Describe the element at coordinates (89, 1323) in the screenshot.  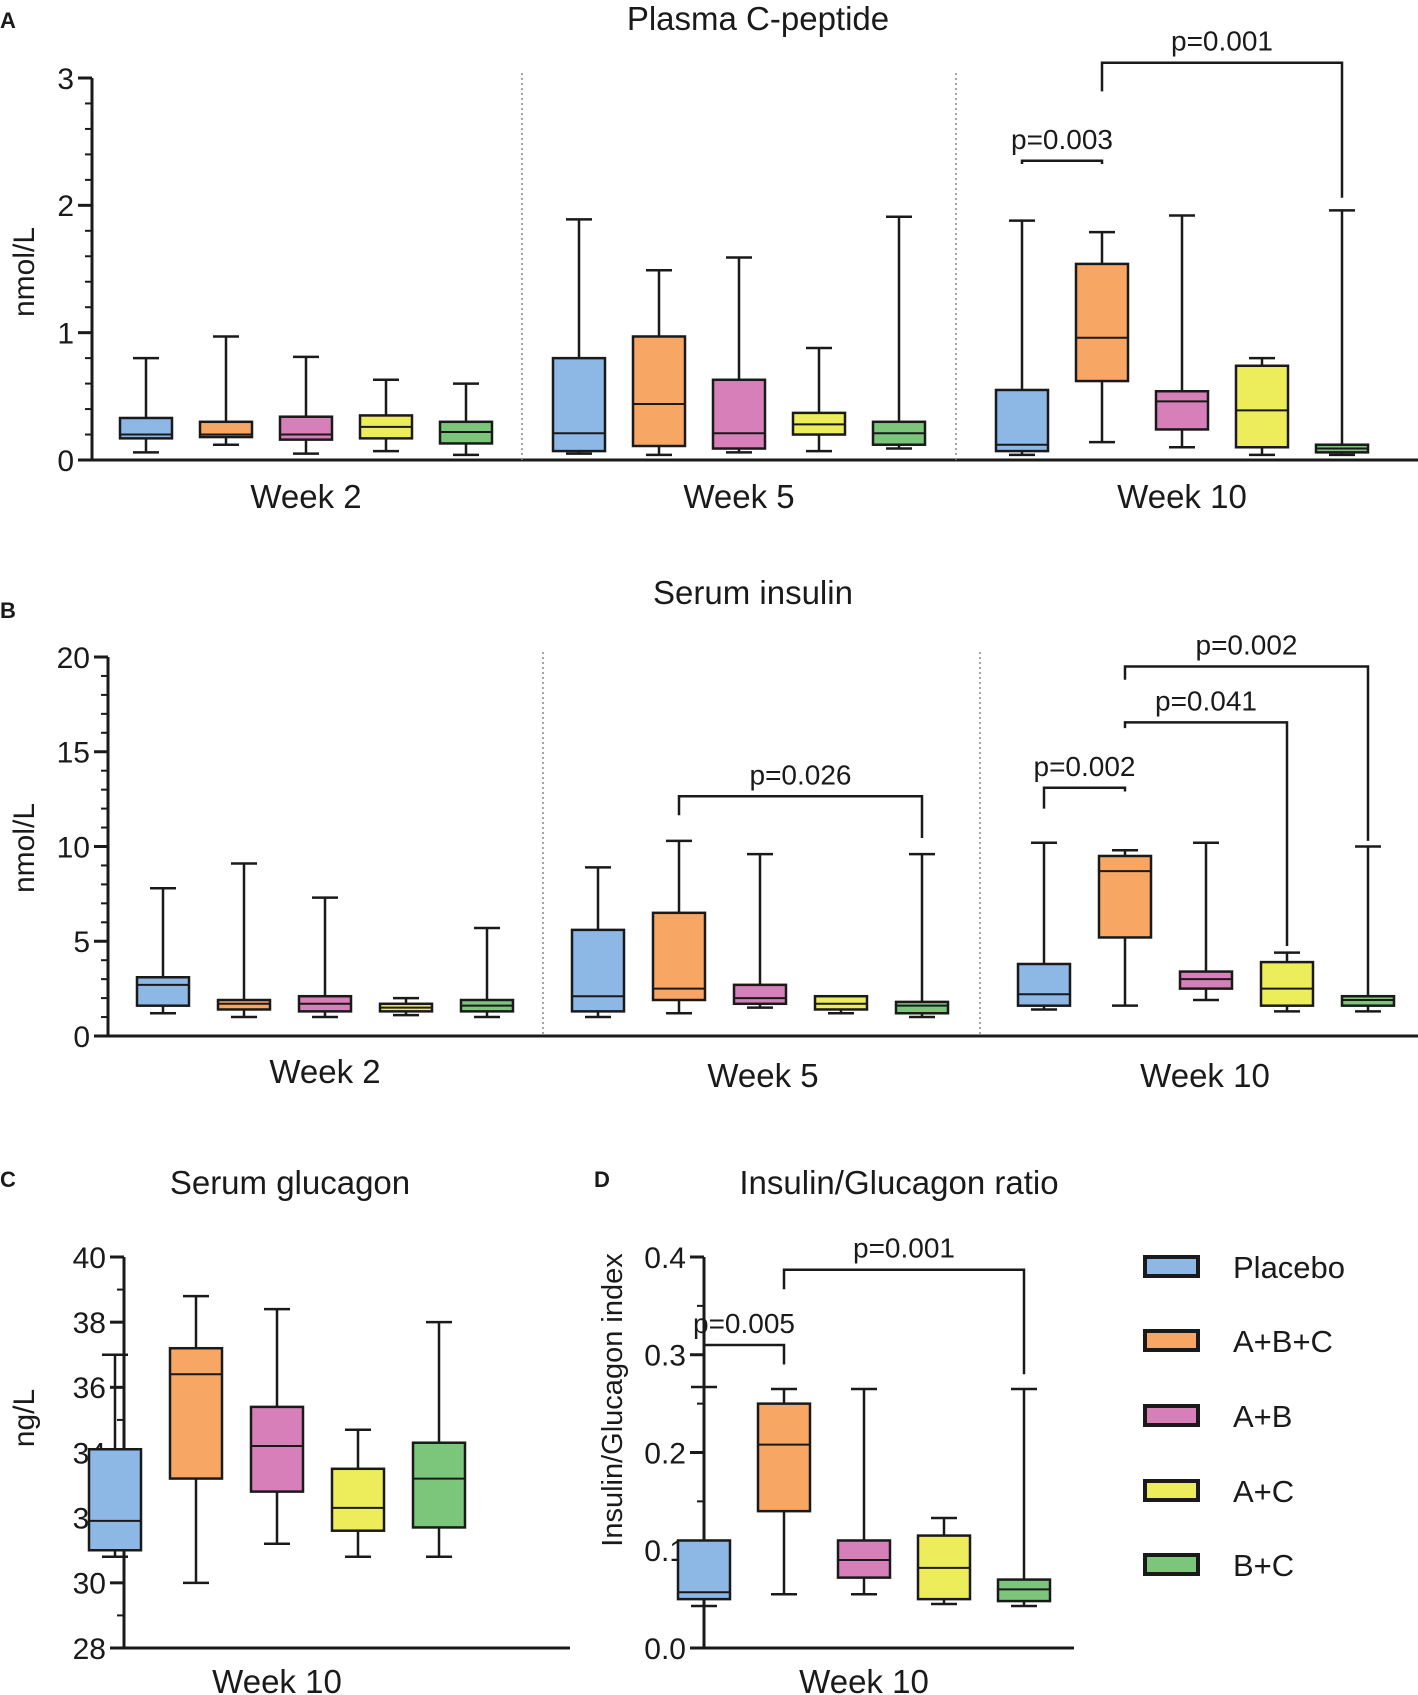
I see `panel-c-y-tick-label: 38` at that location.